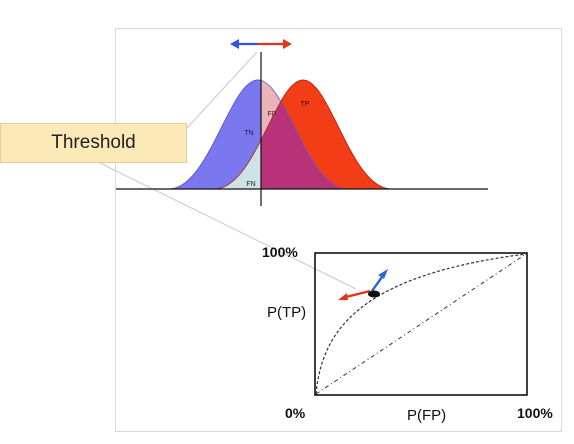  I want to click on roc-y-axis-label: P(TP), so click(286, 312).